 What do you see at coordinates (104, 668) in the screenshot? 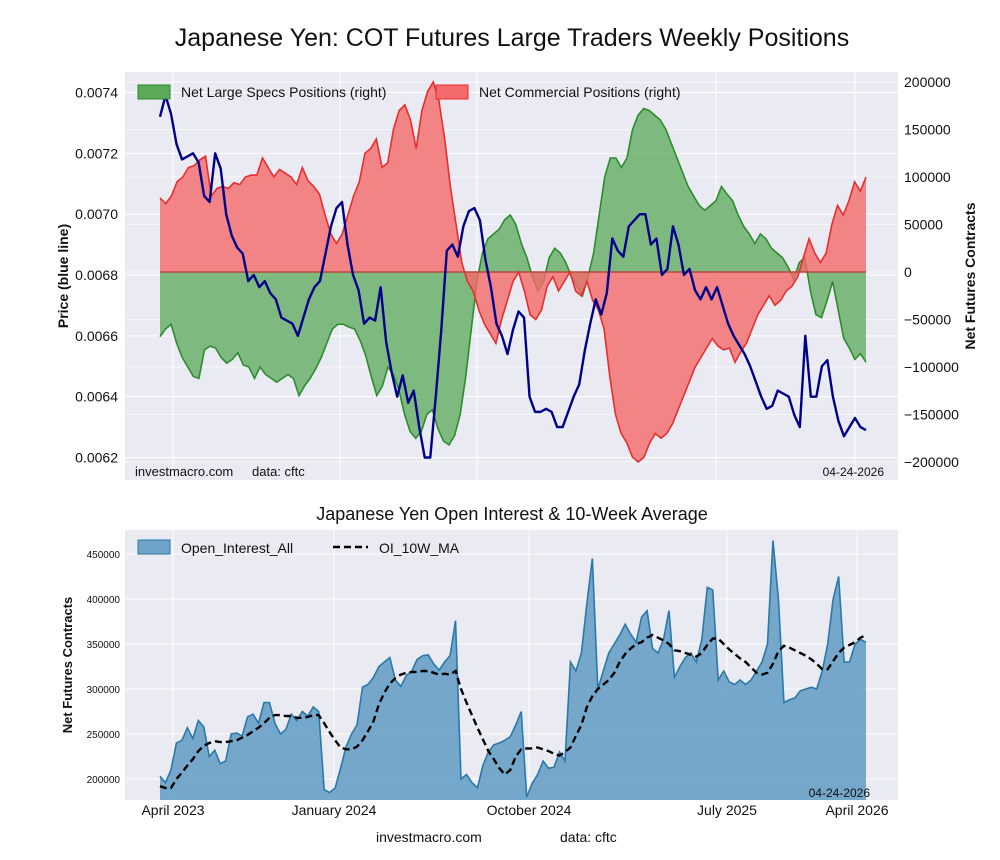
I see `bottom-y-ticks: 200000 250000 300000 350000 400000 450000` at bounding box center [104, 668].